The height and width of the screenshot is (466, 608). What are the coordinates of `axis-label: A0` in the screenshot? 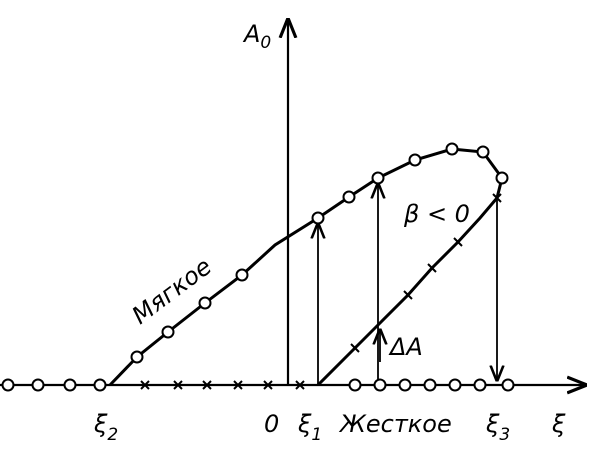 It's located at (256, 36).